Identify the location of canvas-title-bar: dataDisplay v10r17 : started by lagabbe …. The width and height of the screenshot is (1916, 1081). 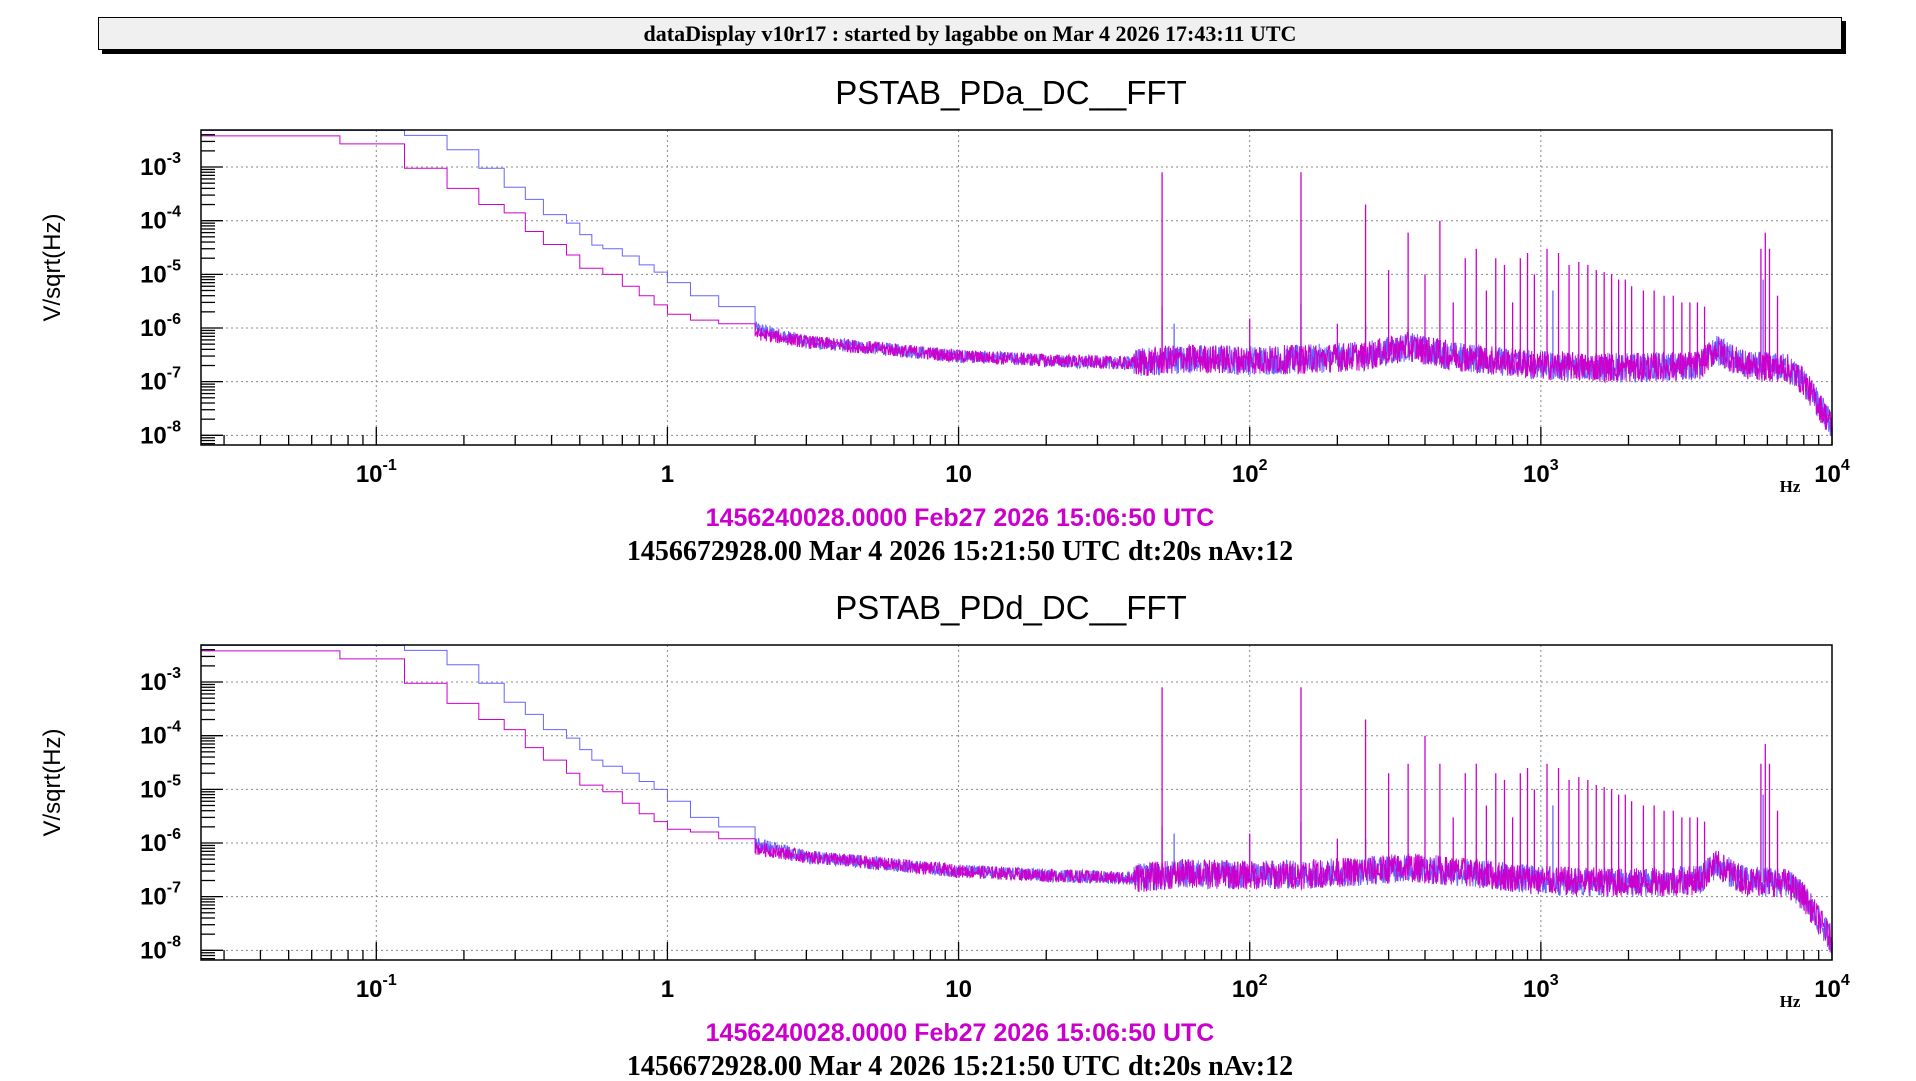
(970, 33).